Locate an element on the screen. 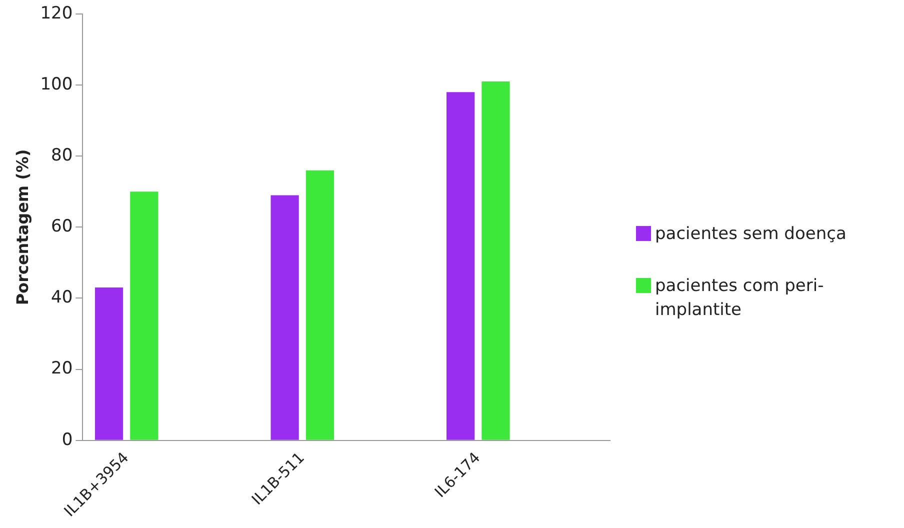 This screenshot has height=528, width=904. y-tick-label: 80 is located at coordinates (62, 156).